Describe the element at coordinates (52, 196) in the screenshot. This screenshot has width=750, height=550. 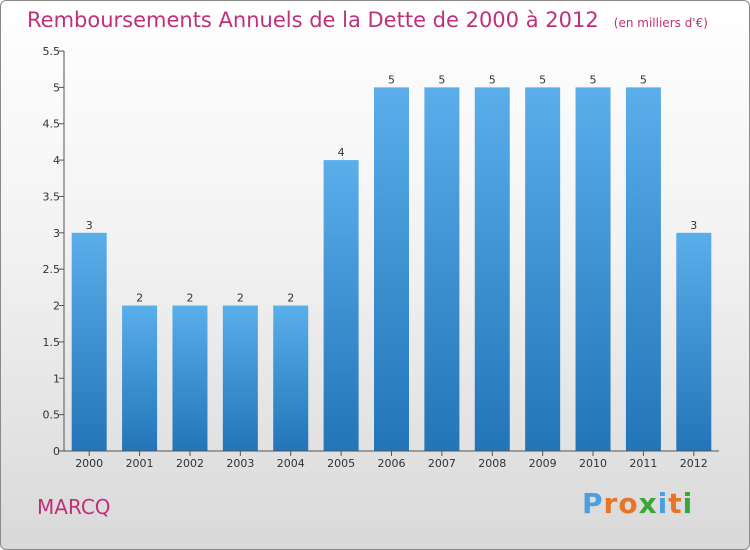
I see `y-tick-label: 3.5` at that location.